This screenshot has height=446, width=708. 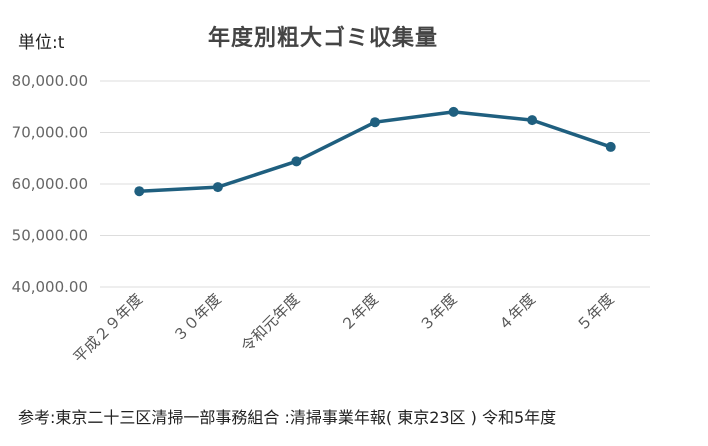 What do you see at coordinates (50, 287) in the screenshot?
I see `y-tick-label: 40,000.00` at bounding box center [50, 287].